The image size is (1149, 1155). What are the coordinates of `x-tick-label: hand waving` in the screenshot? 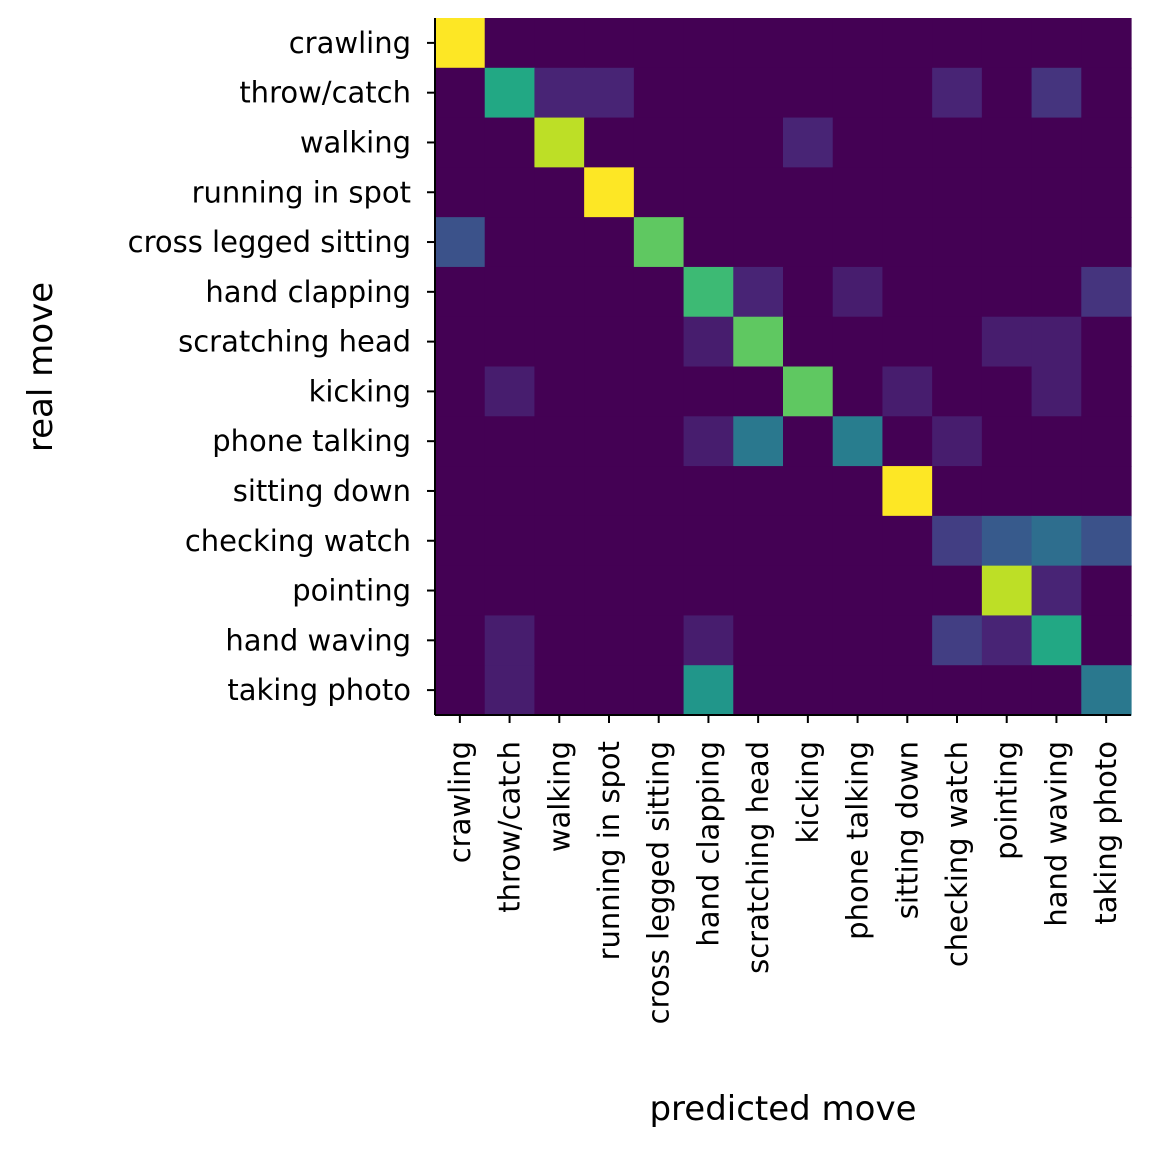 It's located at (1056, 834).